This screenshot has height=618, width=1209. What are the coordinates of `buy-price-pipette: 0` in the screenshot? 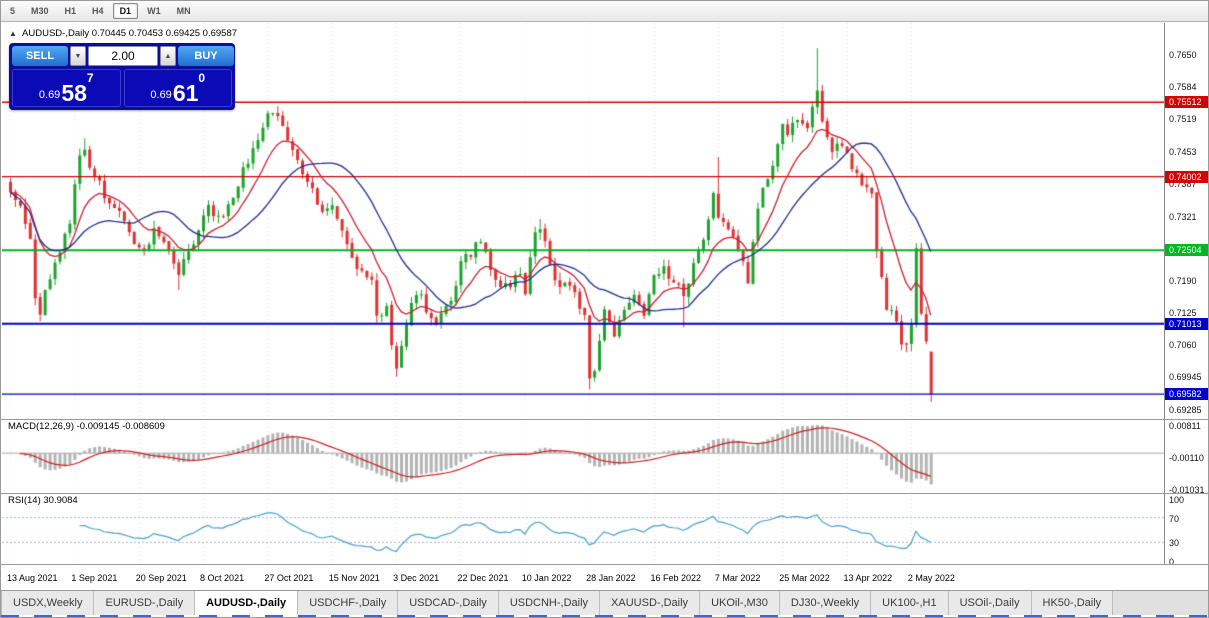 It's located at (202, 78).